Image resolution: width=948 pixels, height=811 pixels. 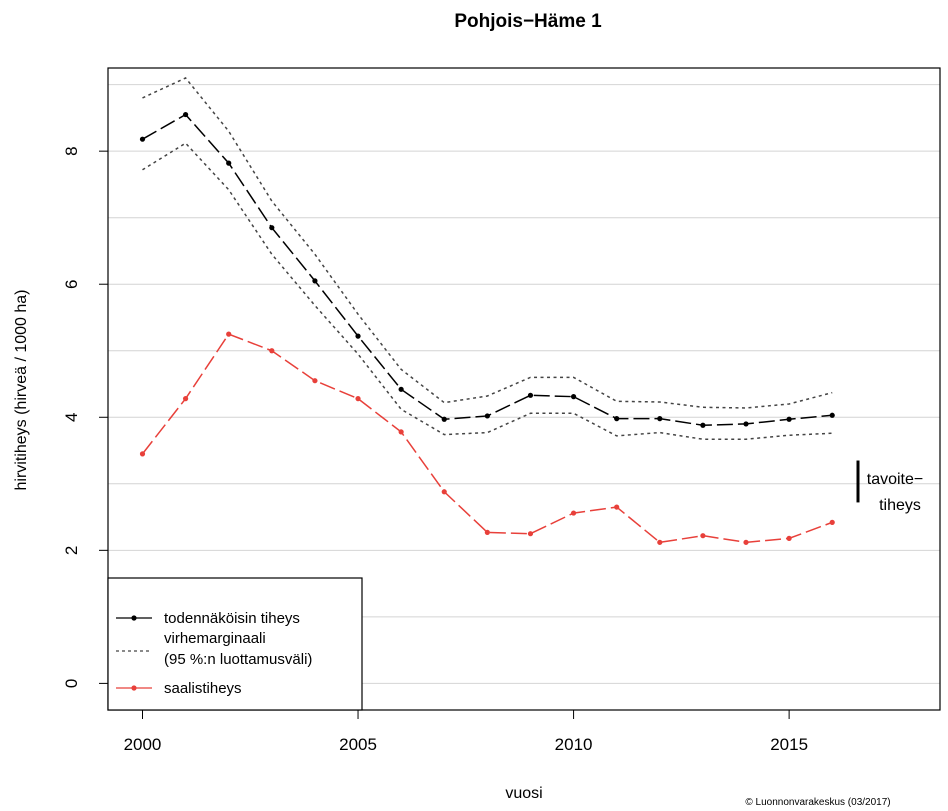 What do you see at coordinates (528, 21) in the screenshot?
I see `chart-title: Pohjois−Häme 1` at bounding box center [528, 21].